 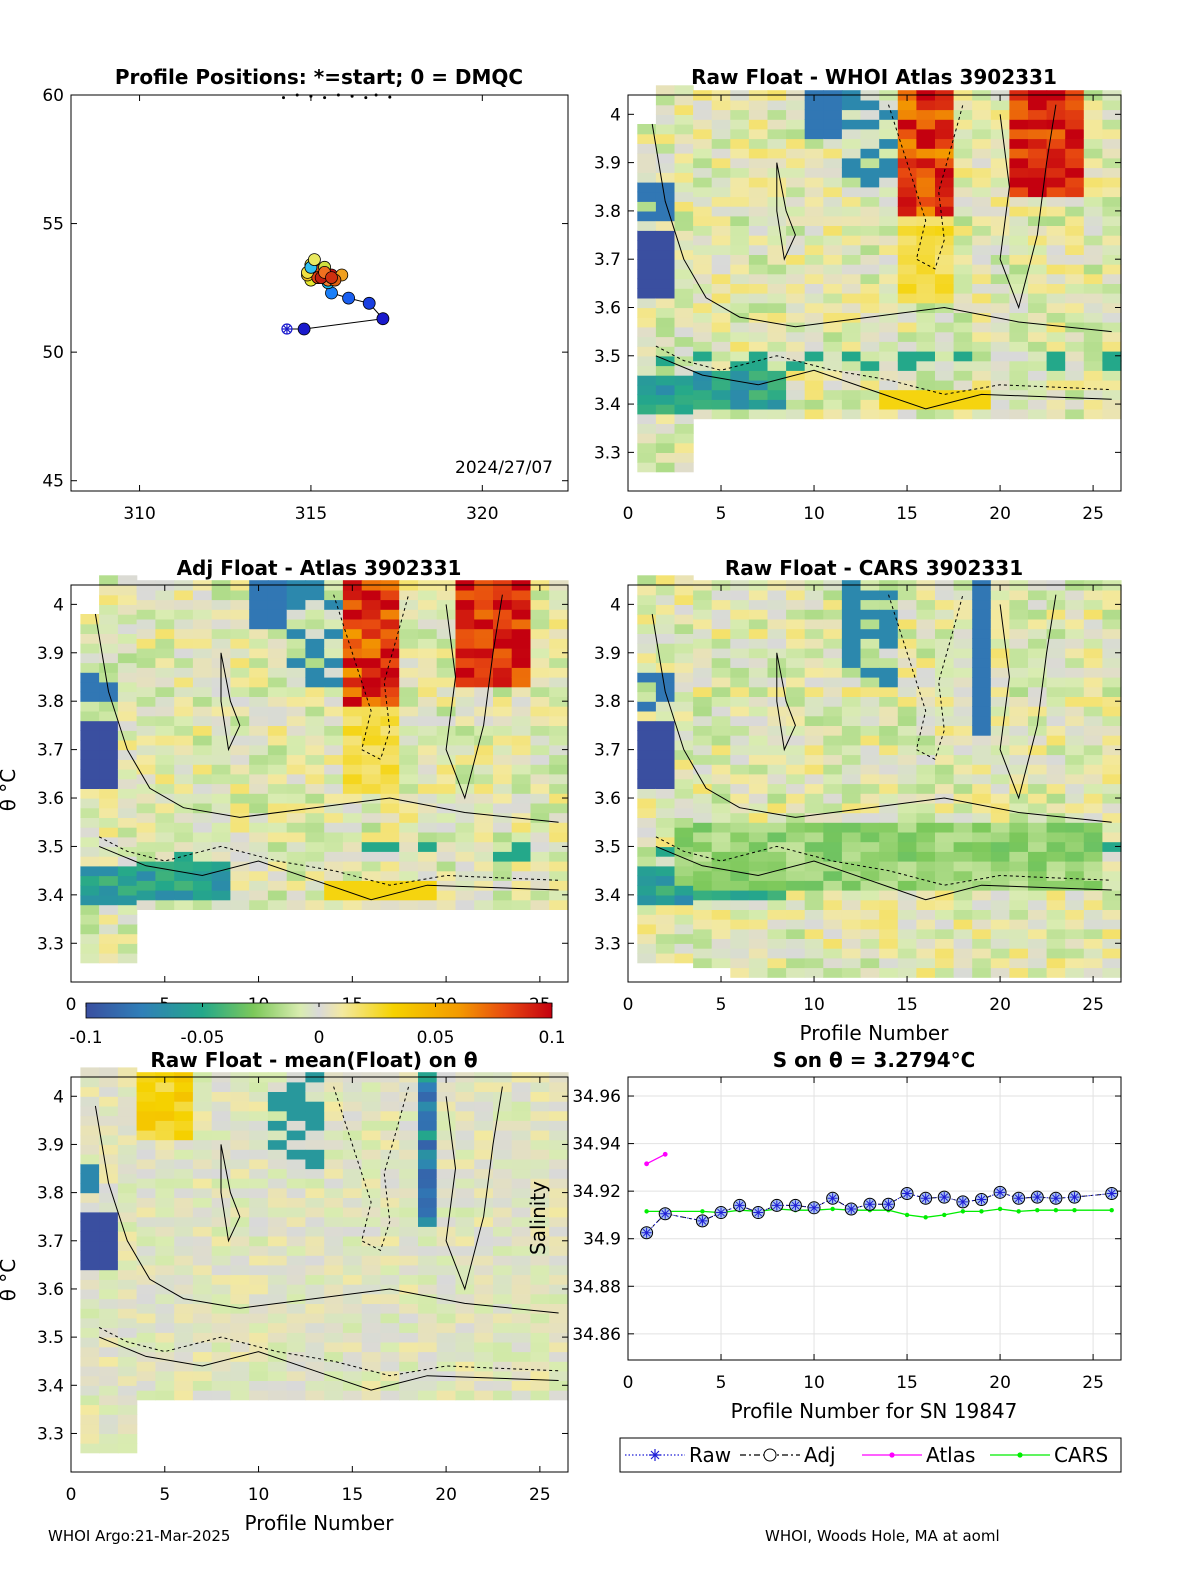 What do you see at coordinates (53, 482) in the screenshot?
I see `positions-ytick-label: 45` at bounding box center [53, 482].